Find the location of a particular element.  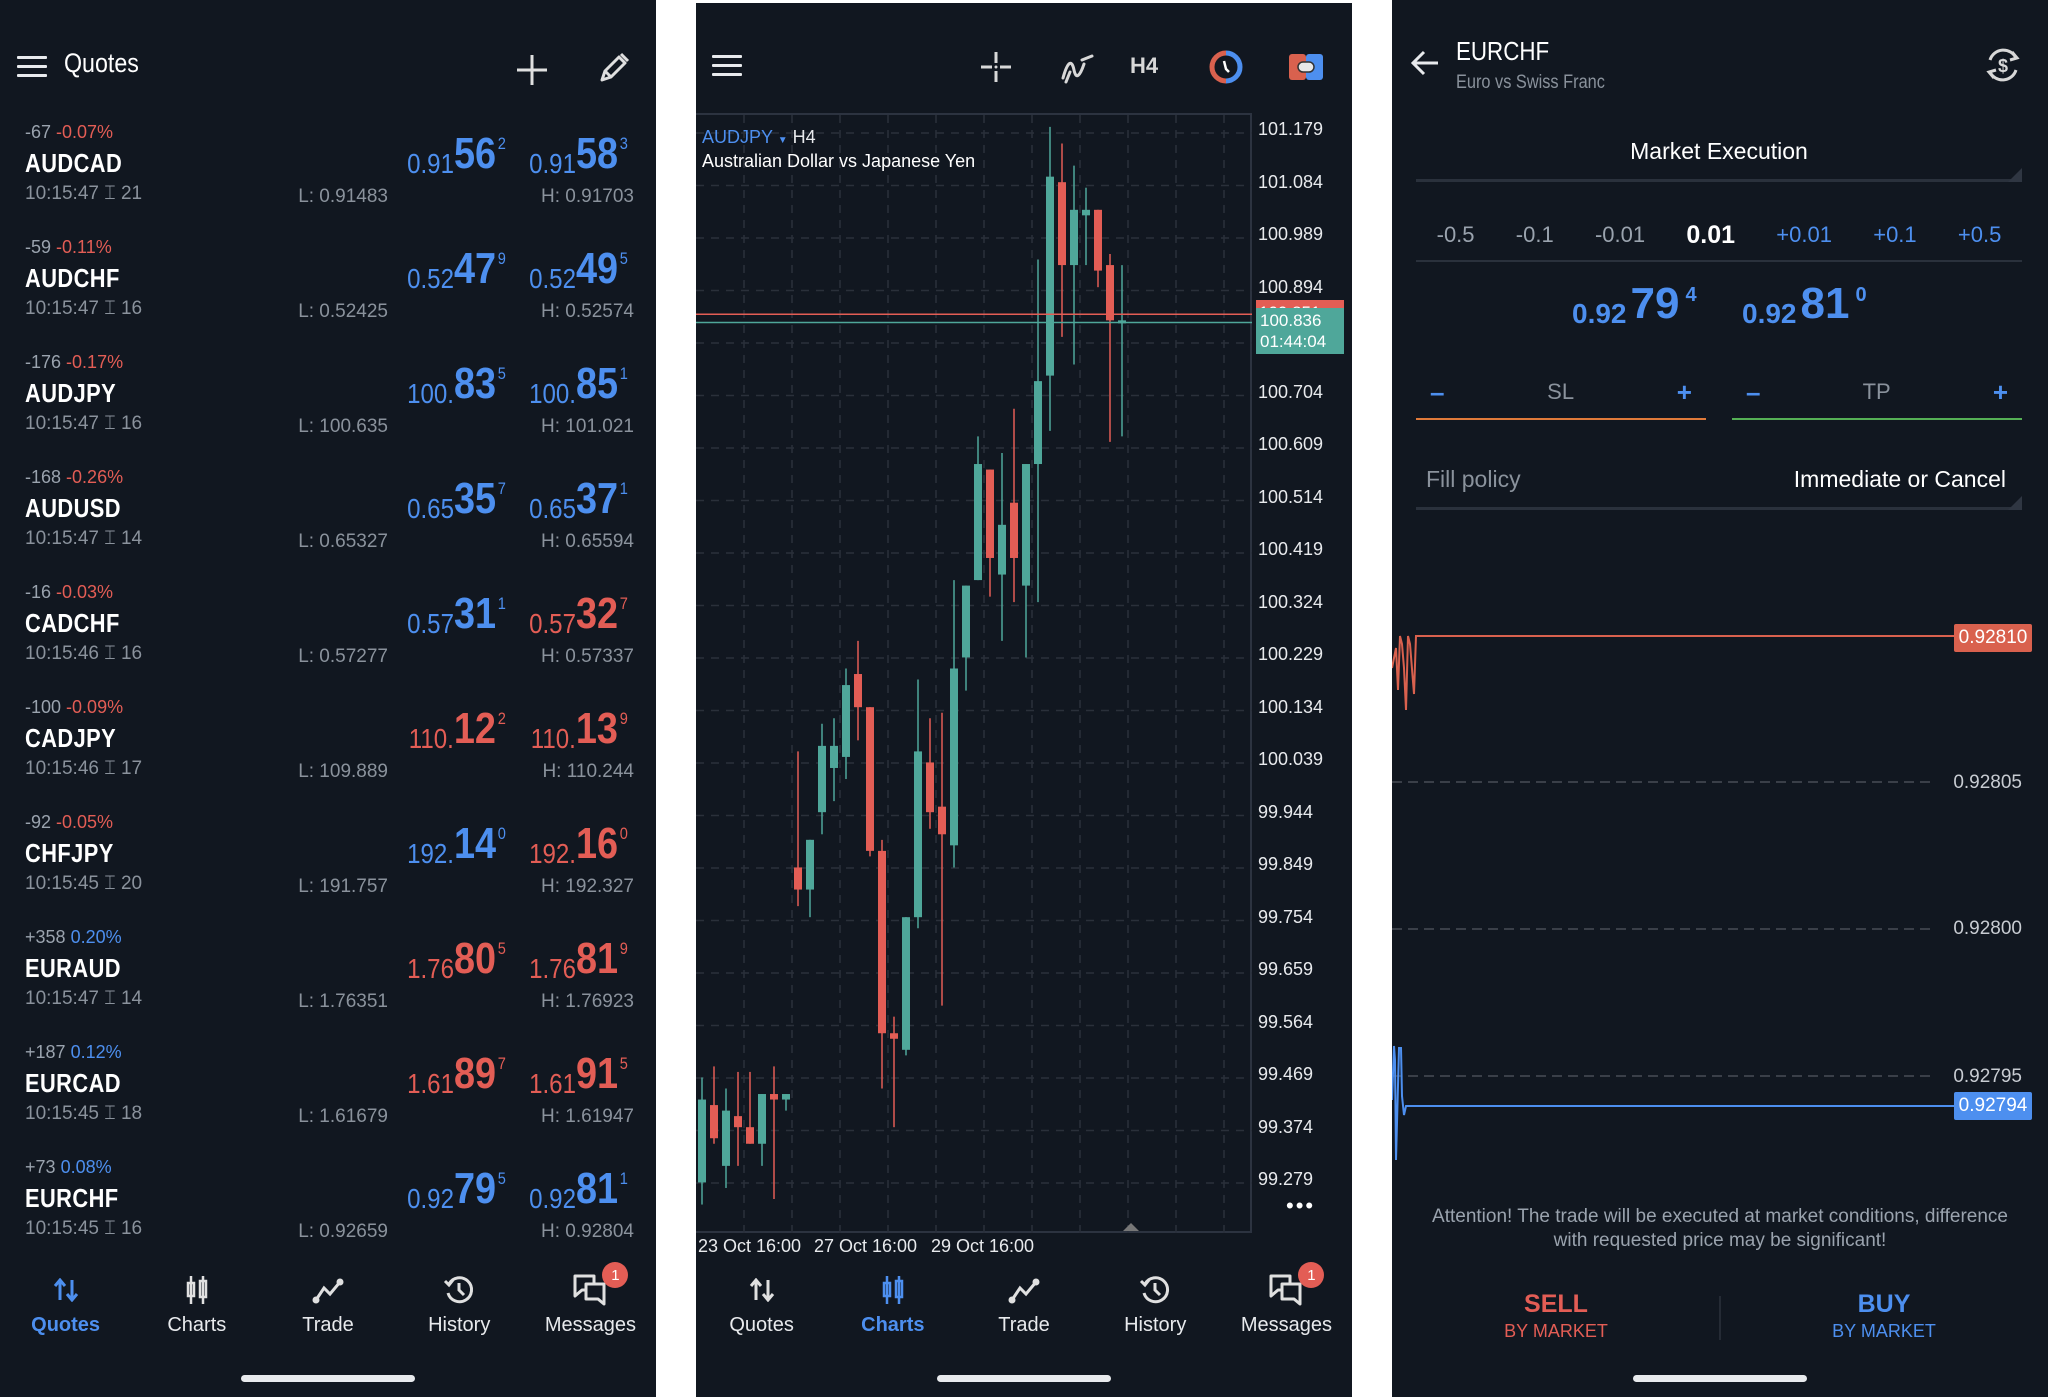

time-axis-label: 27 Oct 16:00 is located at coordinates (866, 1246).